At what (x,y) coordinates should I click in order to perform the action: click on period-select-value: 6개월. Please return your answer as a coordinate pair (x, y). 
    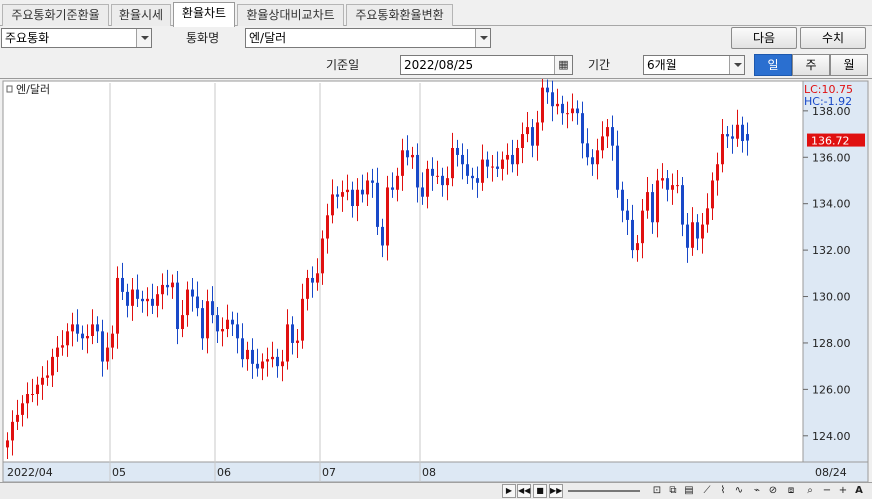
    Looking at the image, I should click on (662, 65).